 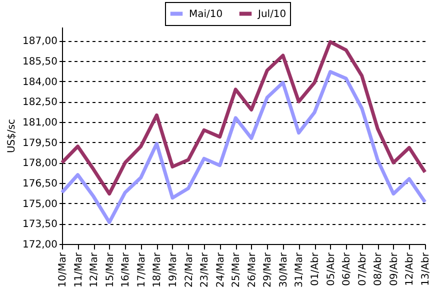 What do you see at coordinates (40, 62) in the screenshot?
I see `y-tick-label: 185,50` at bounding box center [40, 62].